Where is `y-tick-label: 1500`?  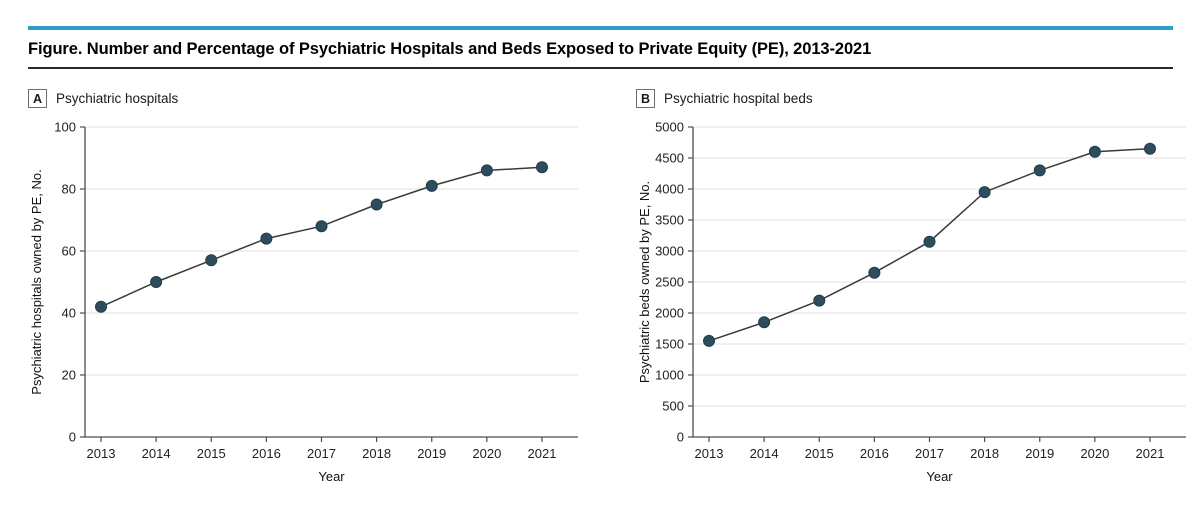
y-tick-label: 1500 is located at coordinates (669, 343).